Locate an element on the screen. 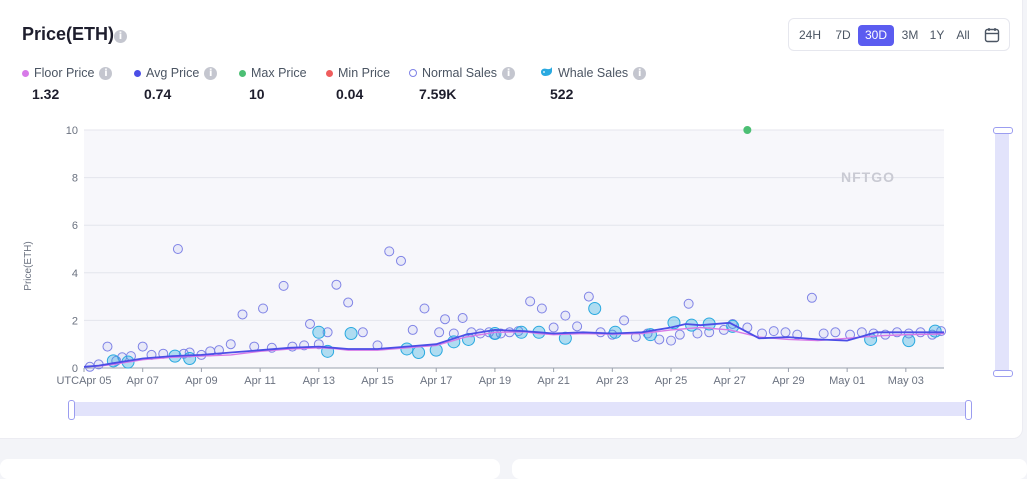 This screenshot has height=479, width=1027. stat-min-price: Min Price 0.04 is located at coordinates (358, 84).